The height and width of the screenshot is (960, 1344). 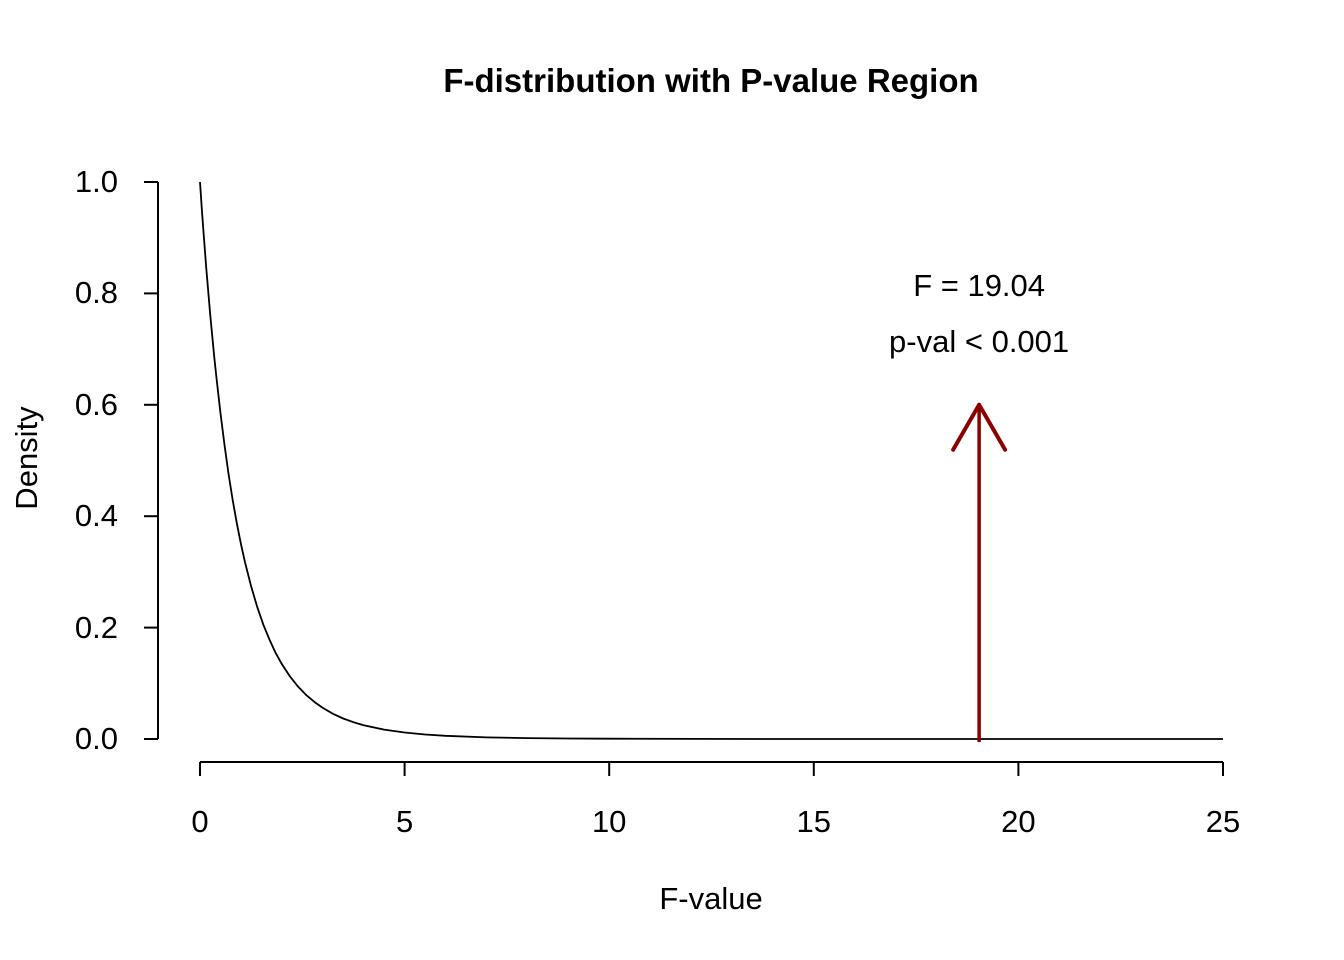 I want to click on plot-title: F-distribution with P-value Region, so click(x=711, y=80).